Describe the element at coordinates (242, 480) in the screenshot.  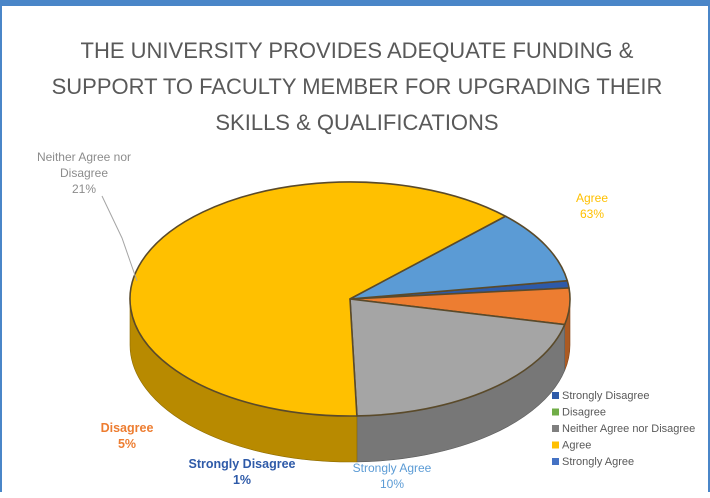
I see `data-label-value: 1%` at that location.